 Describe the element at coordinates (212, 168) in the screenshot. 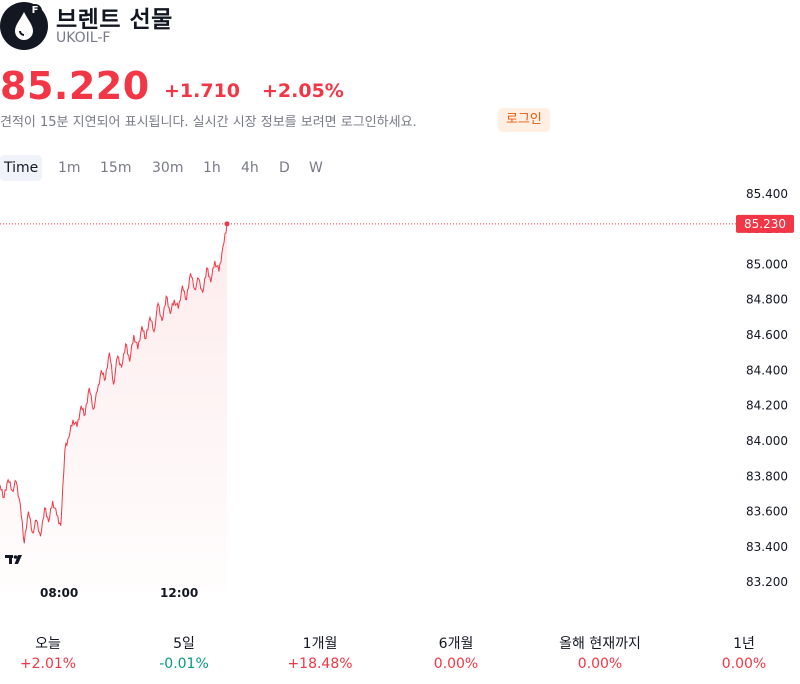

I see `tab-1h: 1h` at that location.